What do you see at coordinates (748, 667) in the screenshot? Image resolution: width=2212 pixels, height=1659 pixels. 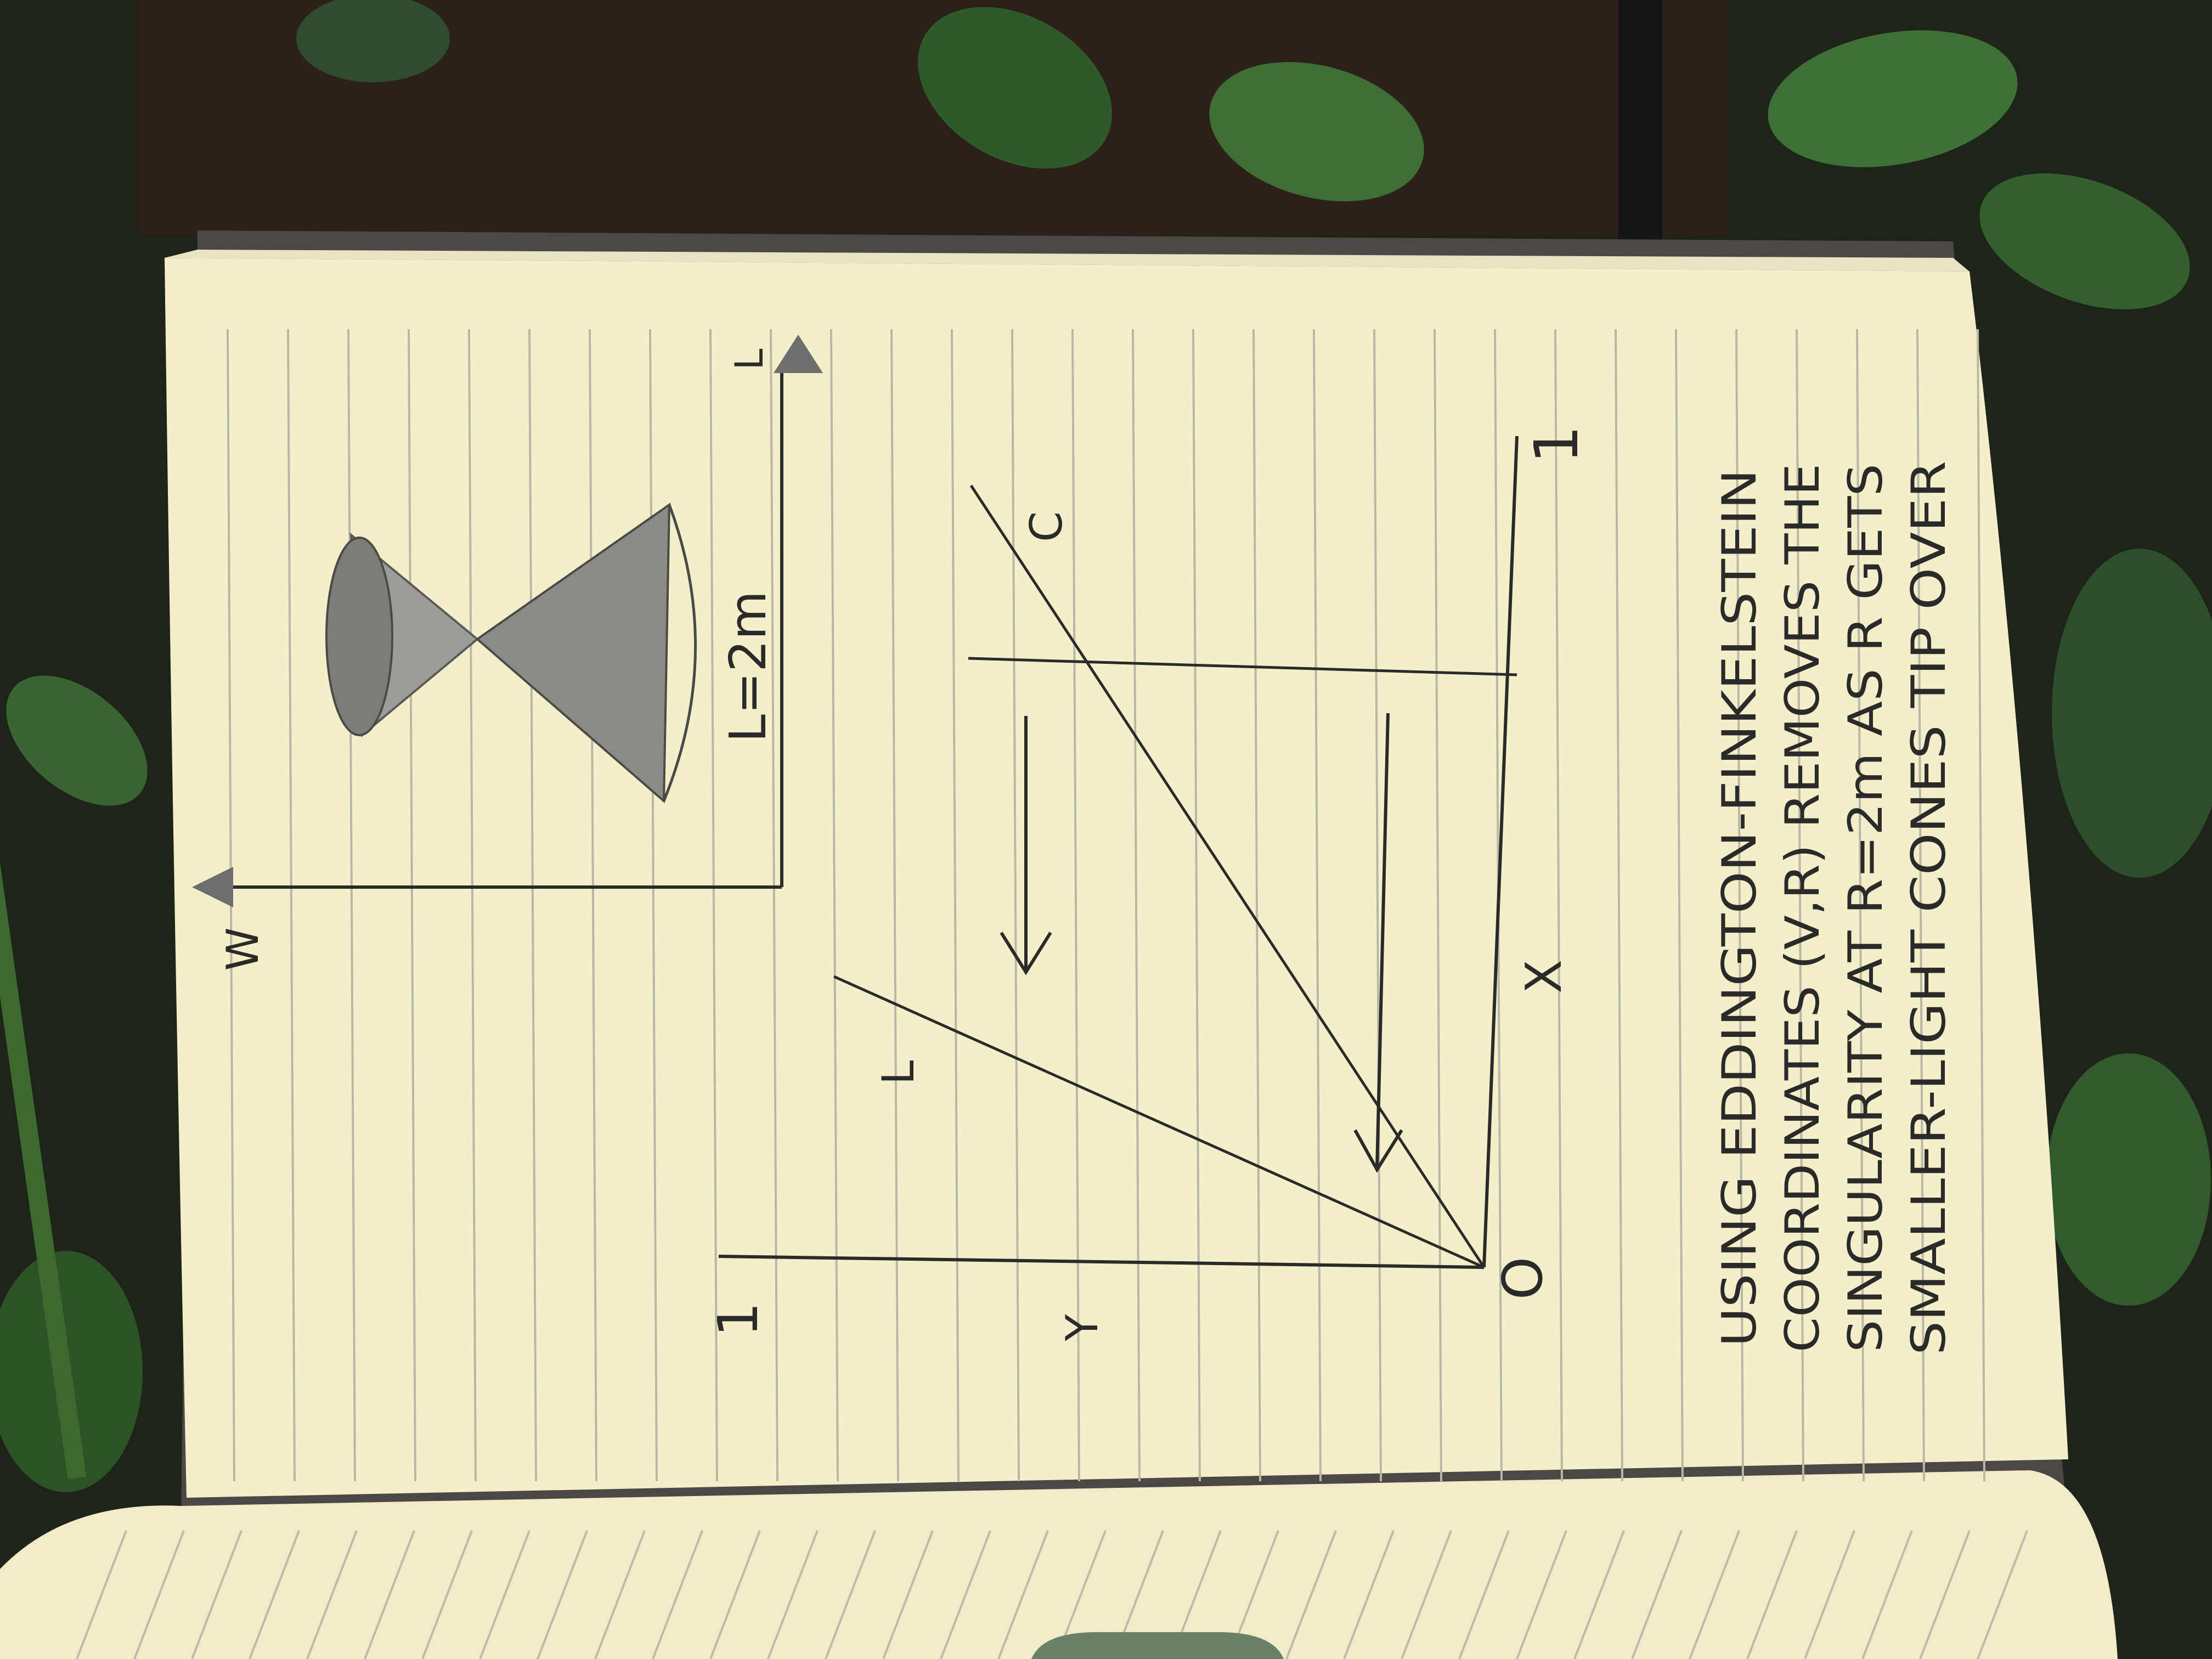 I see `horizon-label: L=2m` at bounding box center [748, 667].